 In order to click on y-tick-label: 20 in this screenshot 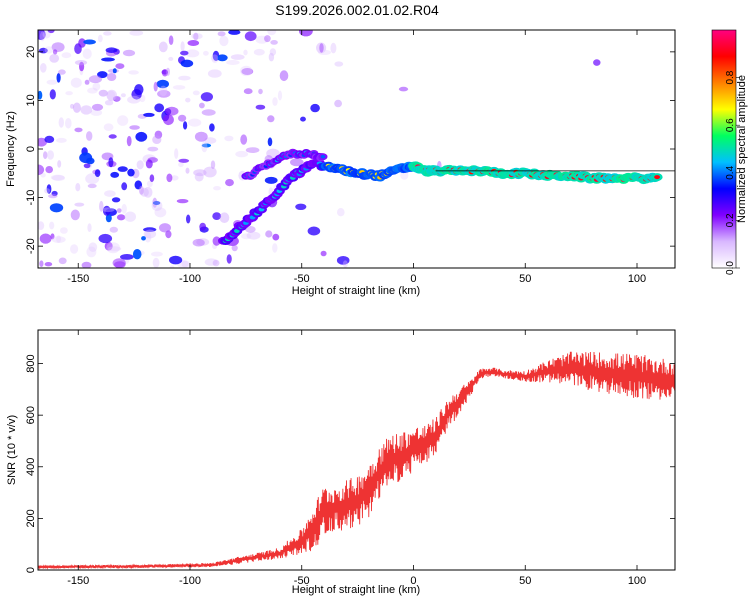, I will do `click(31, 52)`.